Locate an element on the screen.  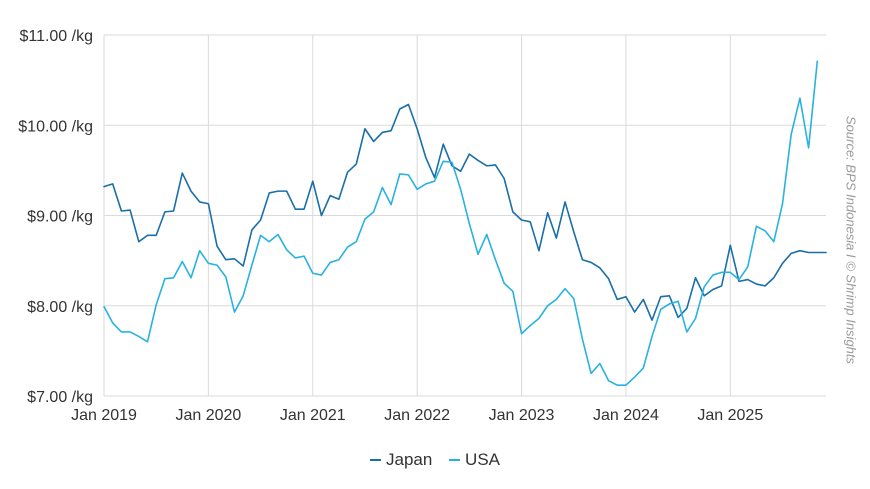
x-tick-label: Jan 2020 is located at coordinates (208, 415).